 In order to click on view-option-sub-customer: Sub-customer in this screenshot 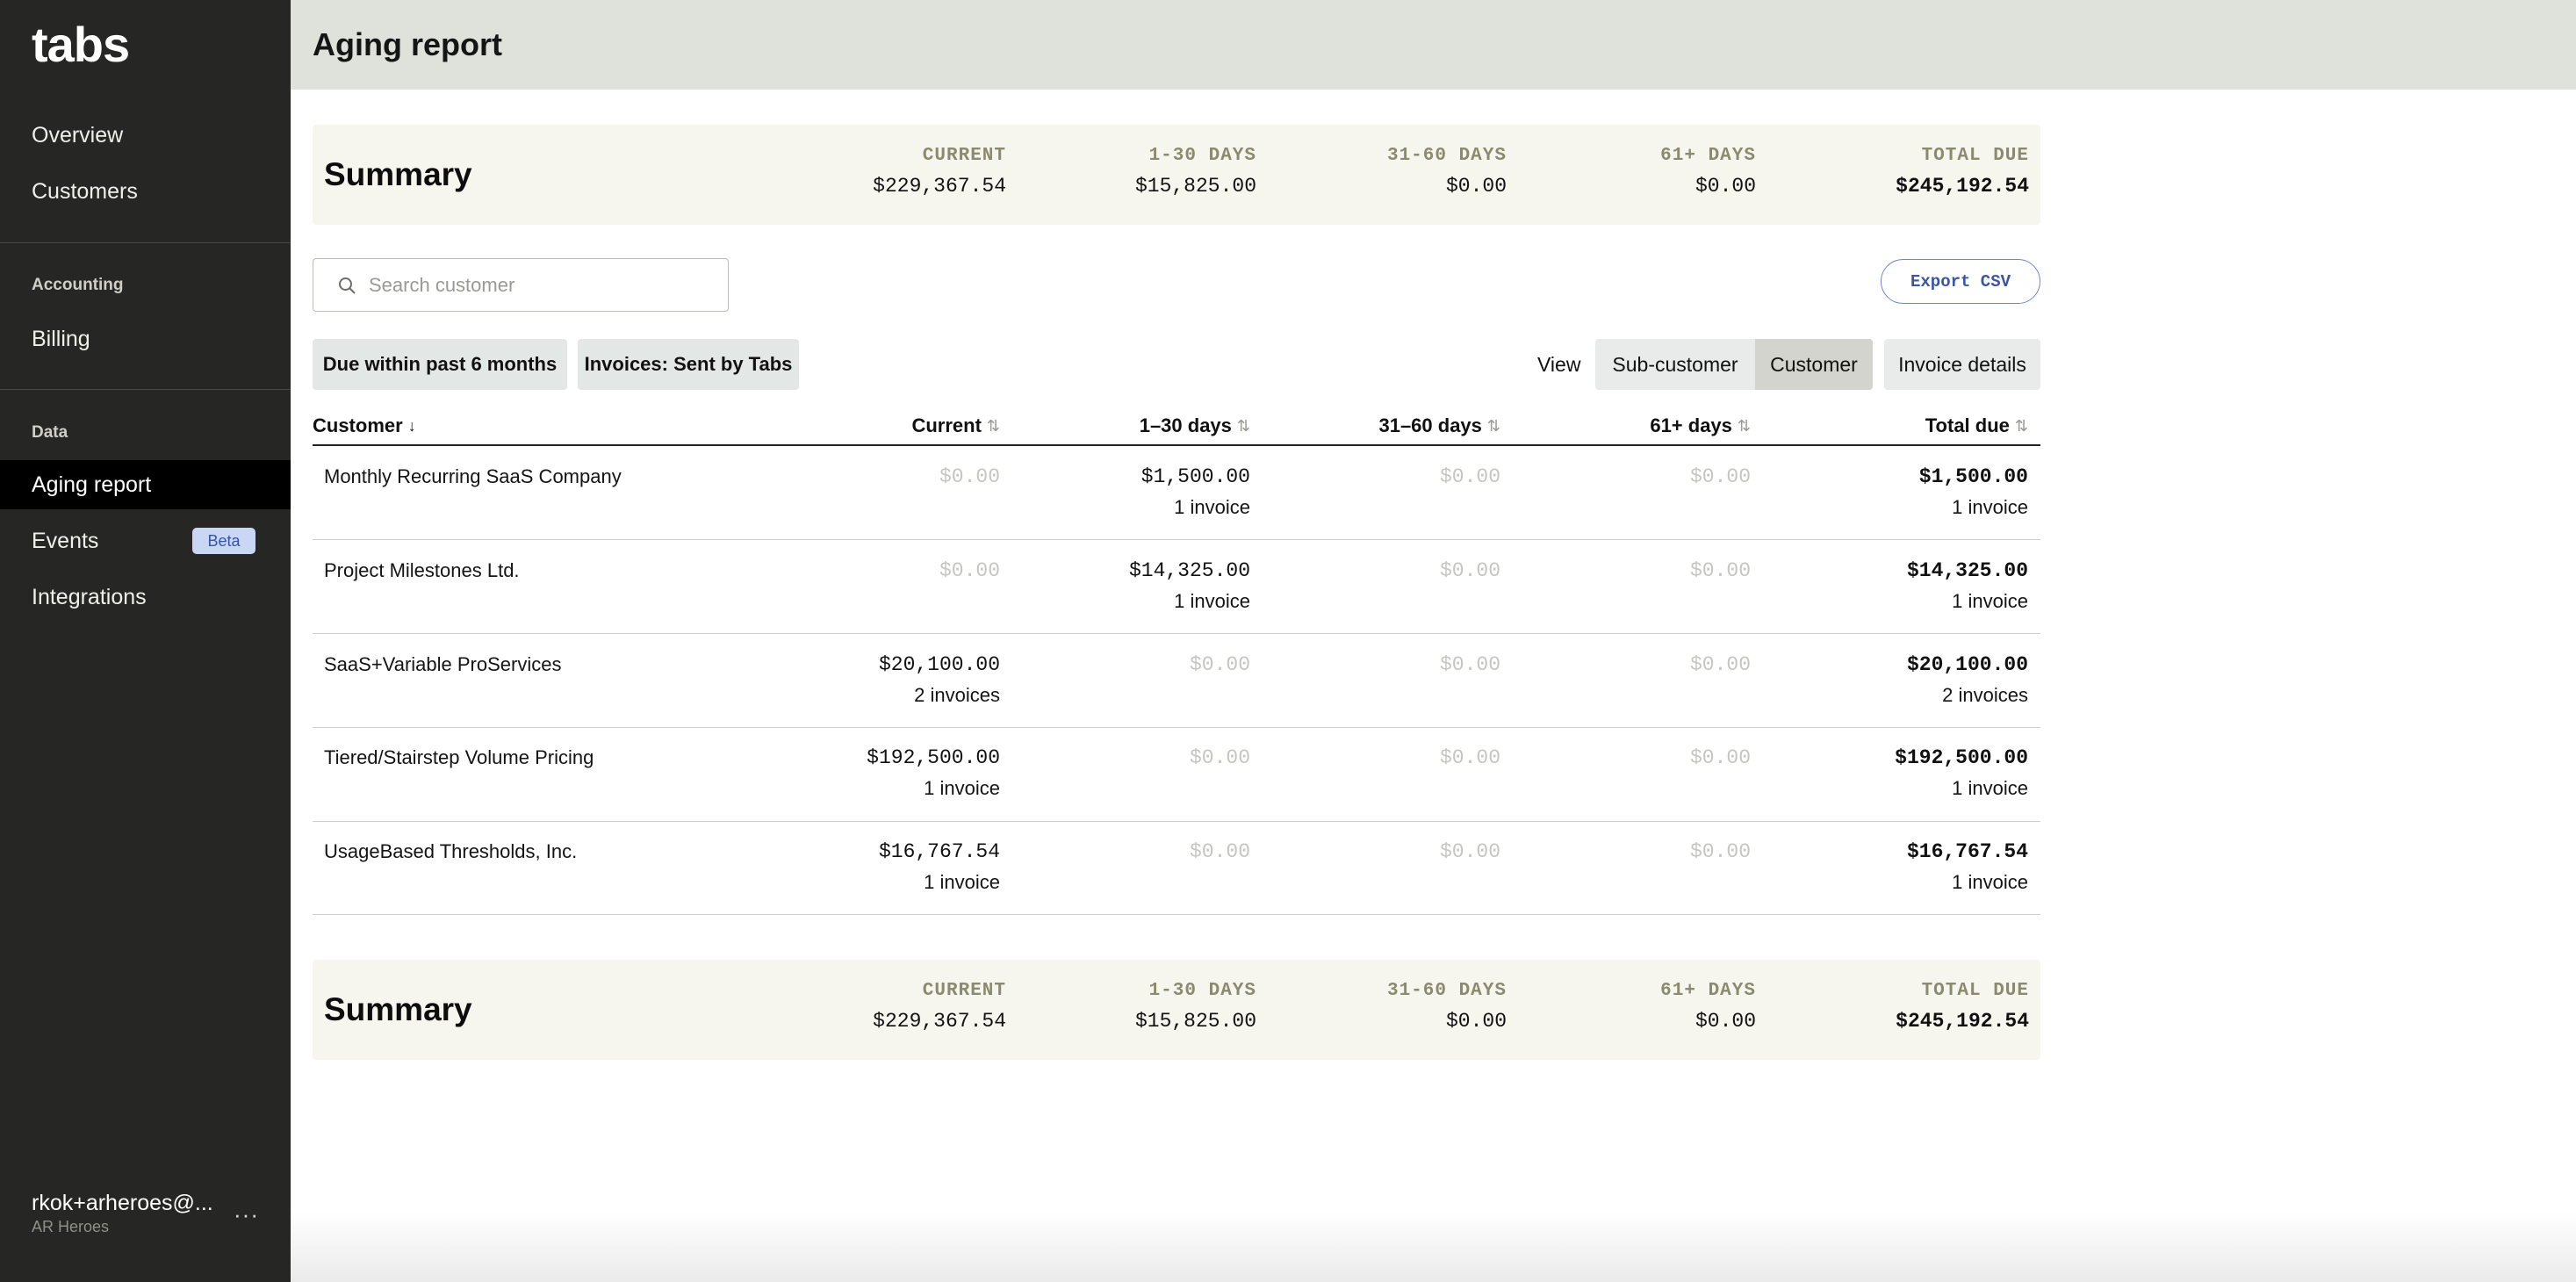, I will do `click(1675, 364)`.